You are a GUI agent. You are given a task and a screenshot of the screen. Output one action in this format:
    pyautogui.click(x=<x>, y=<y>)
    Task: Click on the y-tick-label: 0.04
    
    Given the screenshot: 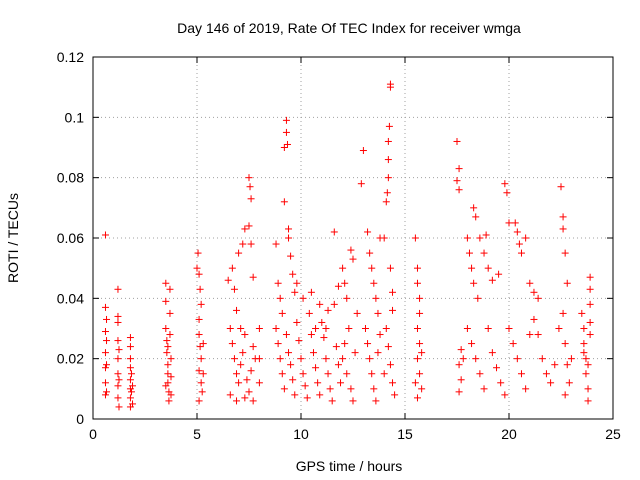 What is the action you would take?
    pyautogui.click(x=70, y=298)
    